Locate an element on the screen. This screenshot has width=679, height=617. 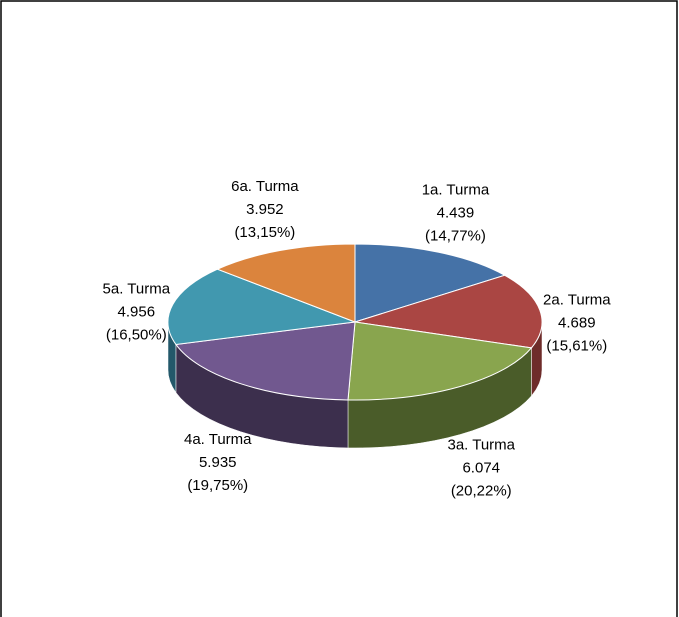
slice-label: 2a. Turma is located at coordinates (577, 300).